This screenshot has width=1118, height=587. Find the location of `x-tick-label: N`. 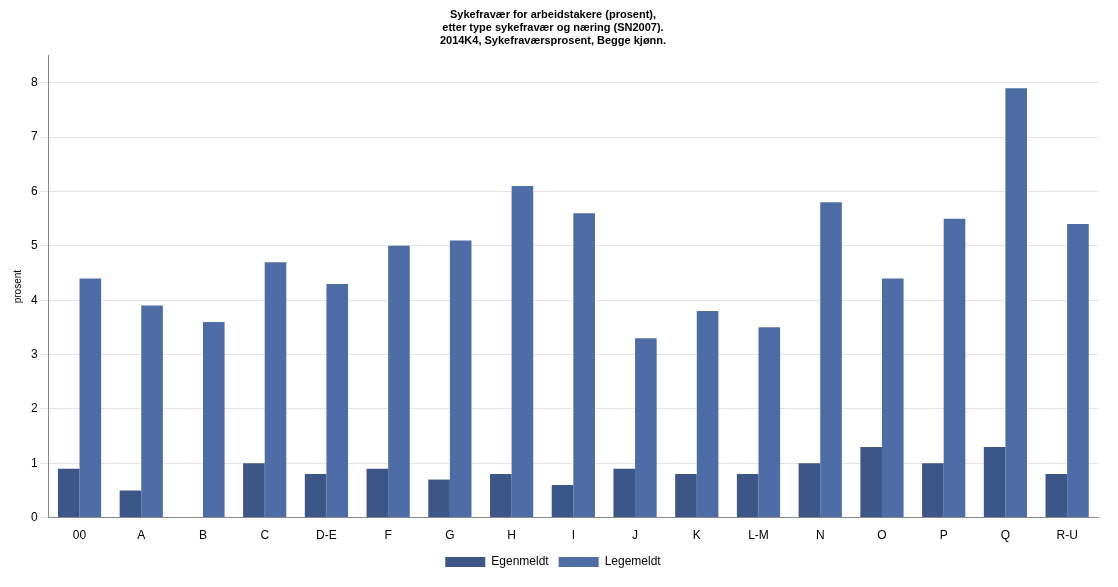

x-tick-label: N is located at coordinates (820, 535).